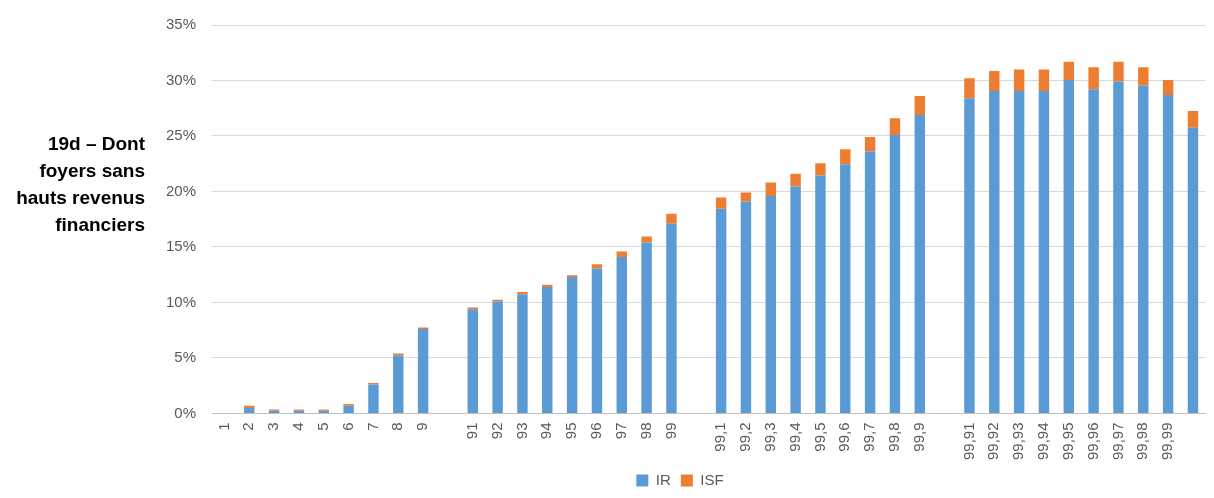  What do you see at coordinates (1117, 441) in the screenshot?
I see `x-tick-label: 99,97` at bounding box center [1117, 441].